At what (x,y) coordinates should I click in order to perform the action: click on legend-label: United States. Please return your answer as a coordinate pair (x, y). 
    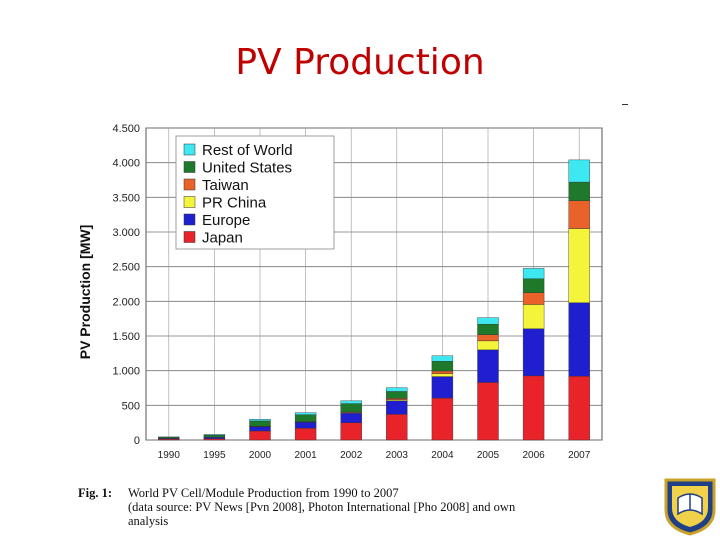
    Looking at the image, I should click on (247, 168).